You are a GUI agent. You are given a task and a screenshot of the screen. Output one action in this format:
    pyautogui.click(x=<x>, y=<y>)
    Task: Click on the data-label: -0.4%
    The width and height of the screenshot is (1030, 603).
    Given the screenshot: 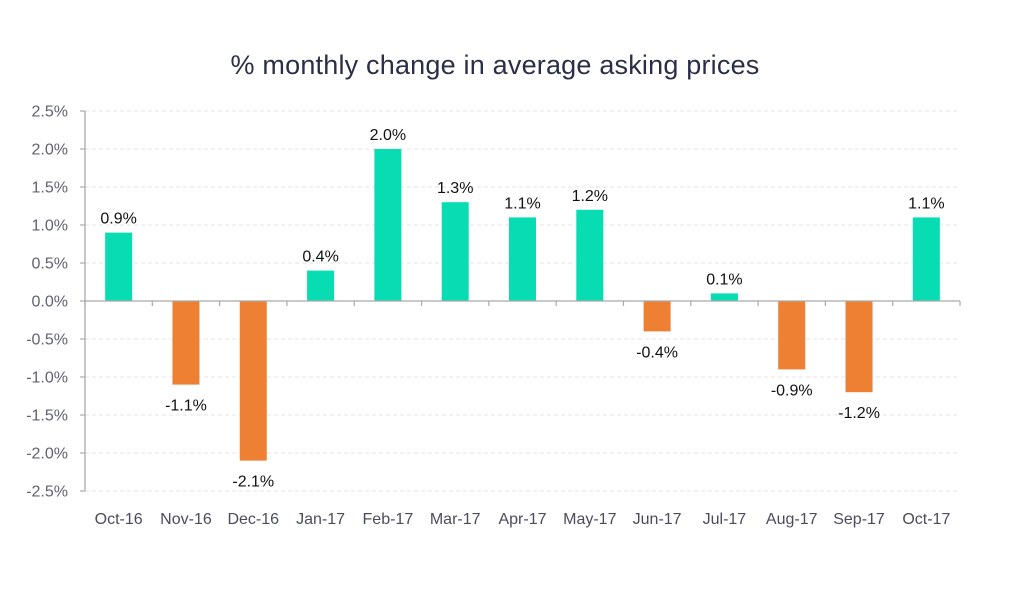 What is the action you would take?
    pyautogui.click(x=657, y=352)
    